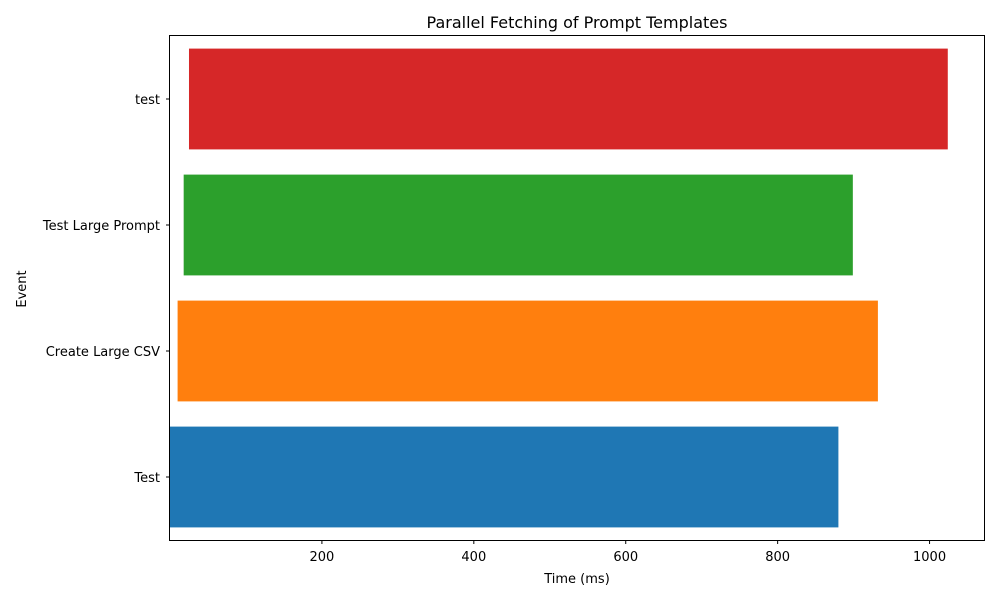 The width and height of the screenshot is (1000, 600). I want to click on x-tick-label: 200, so click(321, 557).